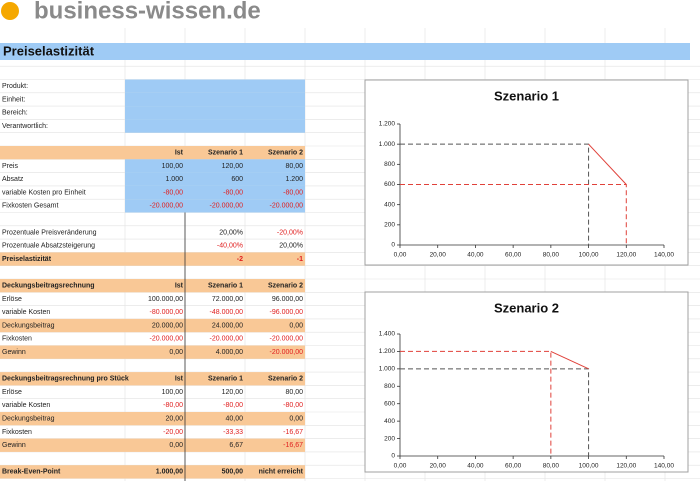  Describe the element at coordinates (25, 126) in the screenshot. I see `row-label: Verantwortlich:` at that location.